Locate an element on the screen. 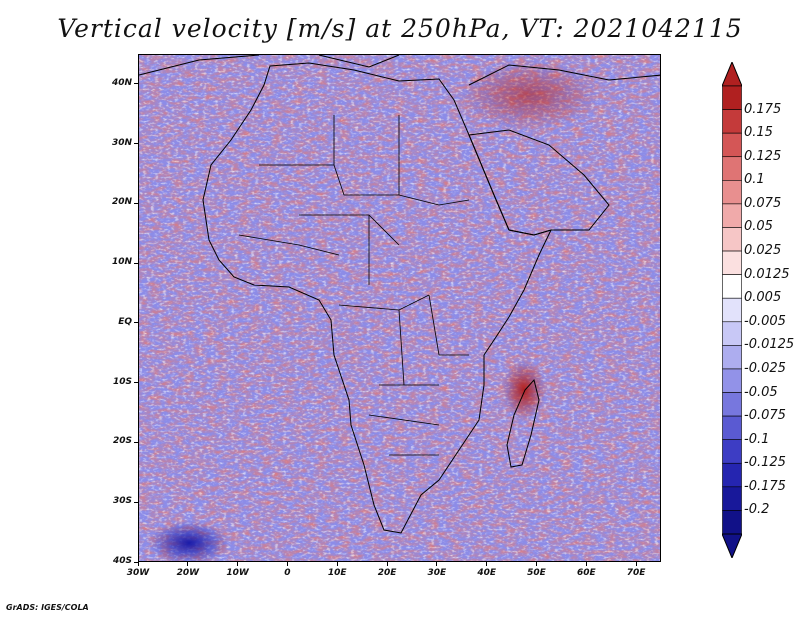  lat-tick-label: 40S is located at coordinates (122, 561).